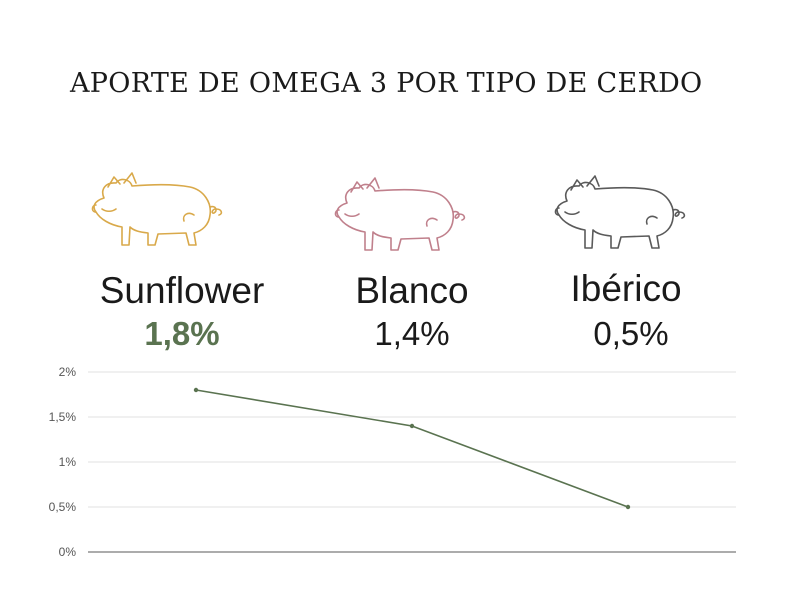 The height and width of the screenshot is (600, 800). I want to click on y-tick-label: 0%, so click(68, 552).